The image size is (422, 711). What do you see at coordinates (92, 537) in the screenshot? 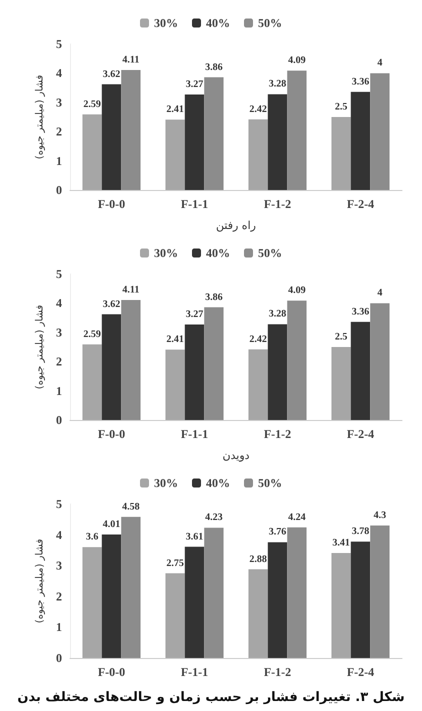
I see `data-label: 3.6` at bounding box center [92, 537].